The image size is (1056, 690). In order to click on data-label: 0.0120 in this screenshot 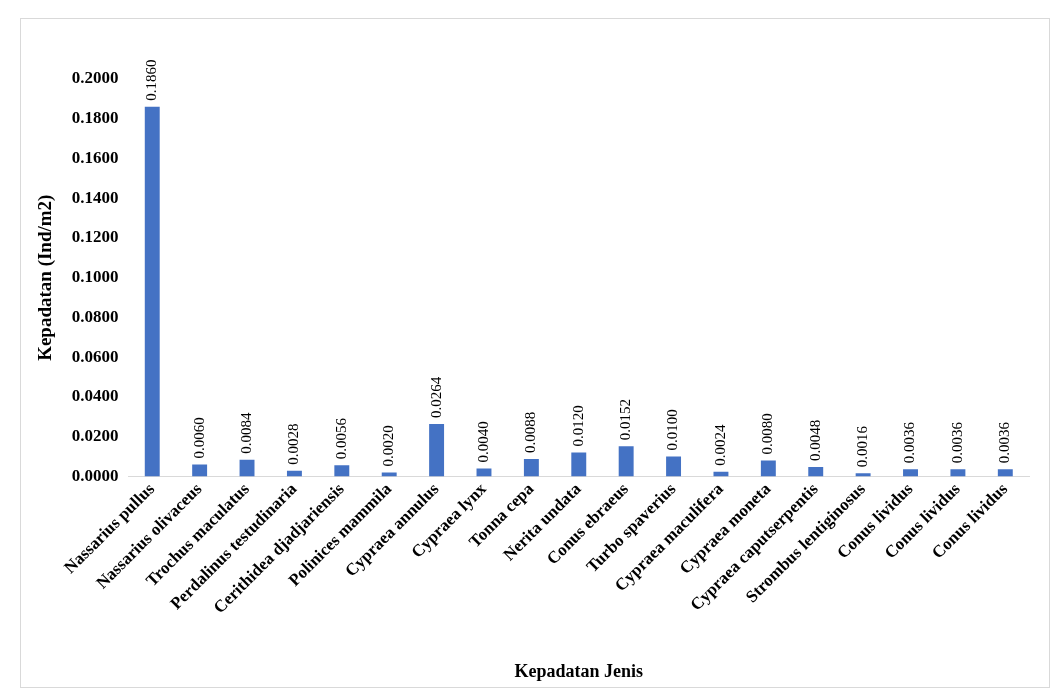, I will do `click(577, 426)`.